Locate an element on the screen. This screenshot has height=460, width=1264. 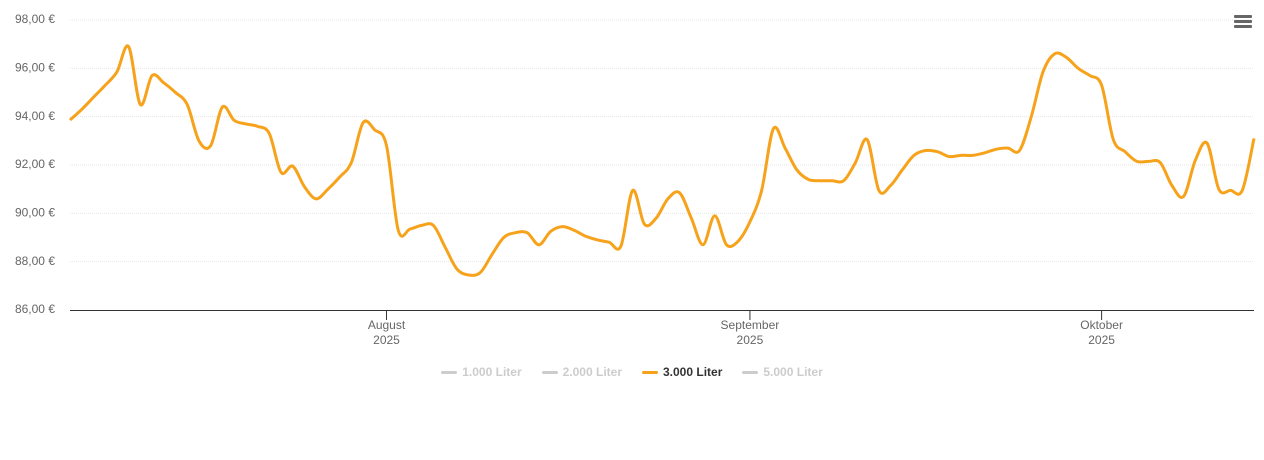
legend-item: 1.000 Liter is located at coordinates (481, 372).